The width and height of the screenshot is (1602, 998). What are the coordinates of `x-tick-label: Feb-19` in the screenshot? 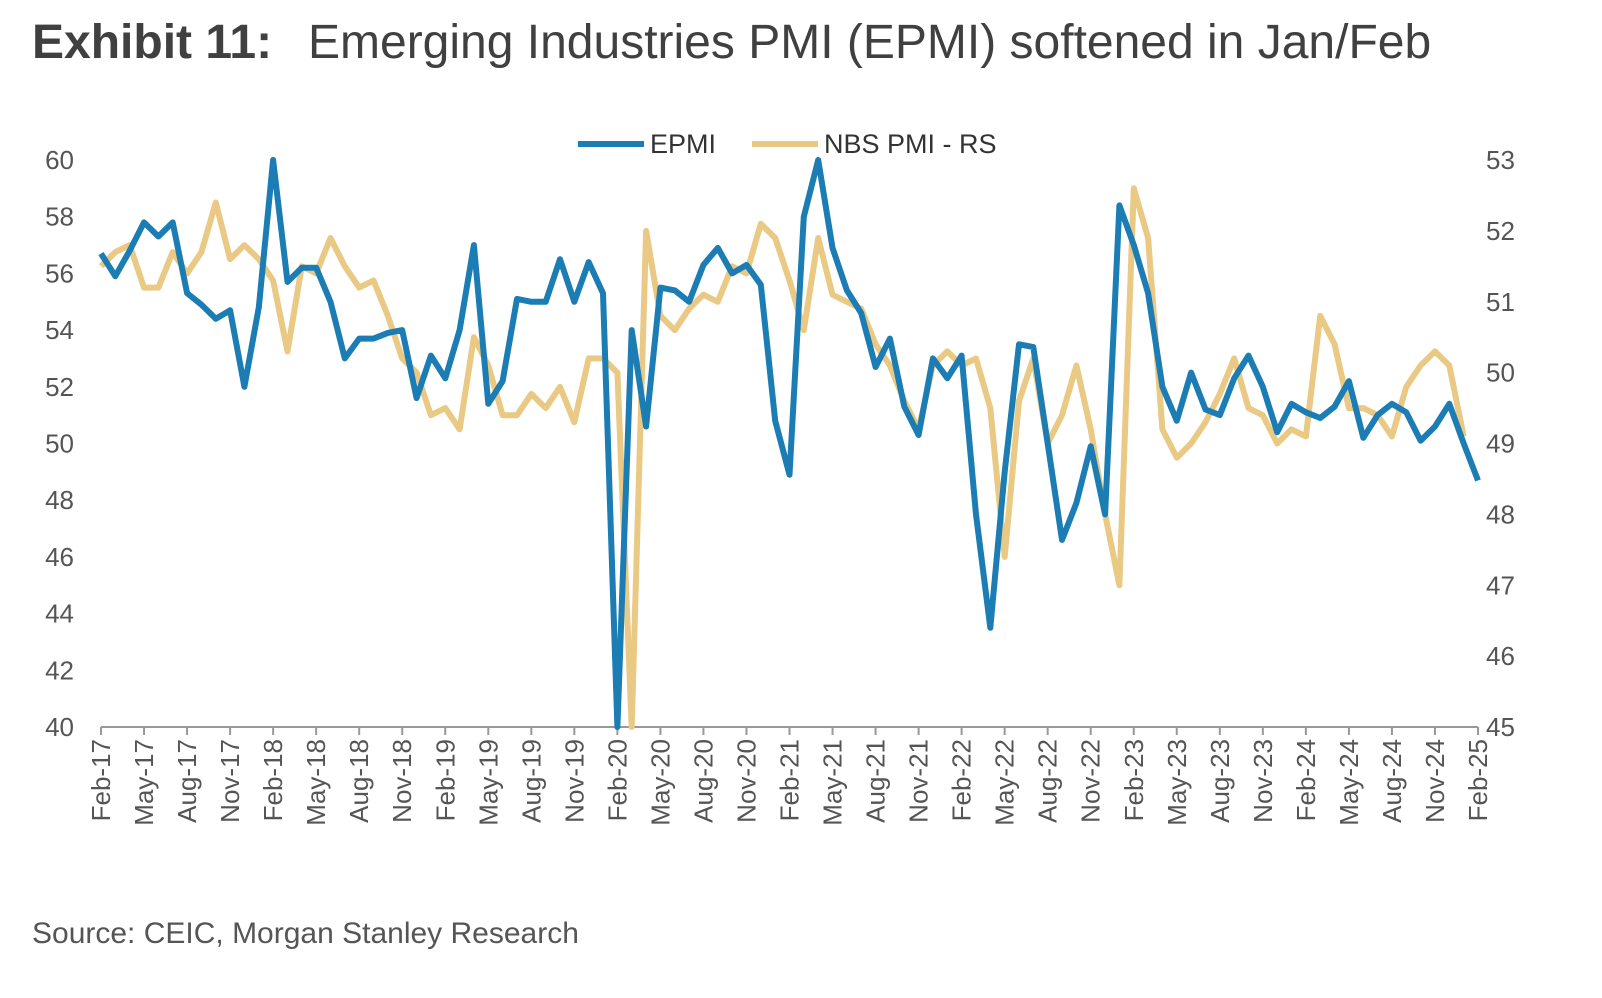 It's located at (445, 780).